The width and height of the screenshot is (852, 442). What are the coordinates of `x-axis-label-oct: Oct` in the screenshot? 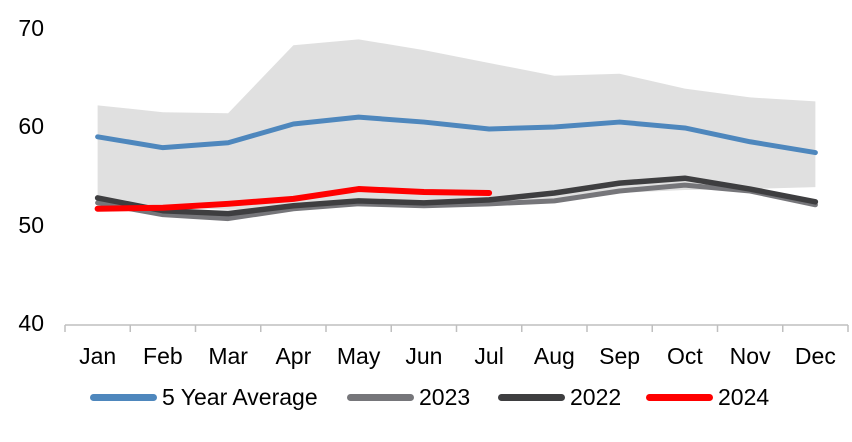 It's located at (684, 356).